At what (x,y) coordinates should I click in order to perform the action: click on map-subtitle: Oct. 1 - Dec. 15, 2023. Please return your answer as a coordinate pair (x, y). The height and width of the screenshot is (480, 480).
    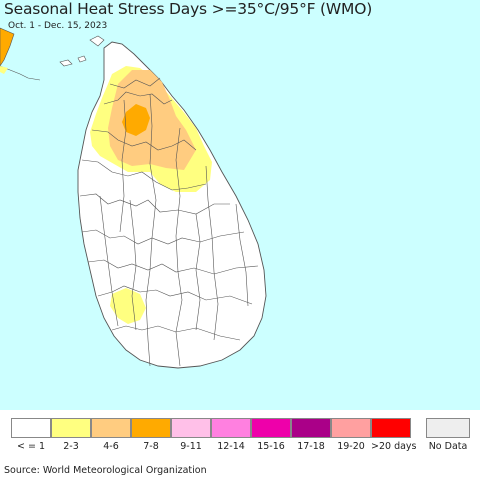
    Looking at the image, I should click on (58, 26).